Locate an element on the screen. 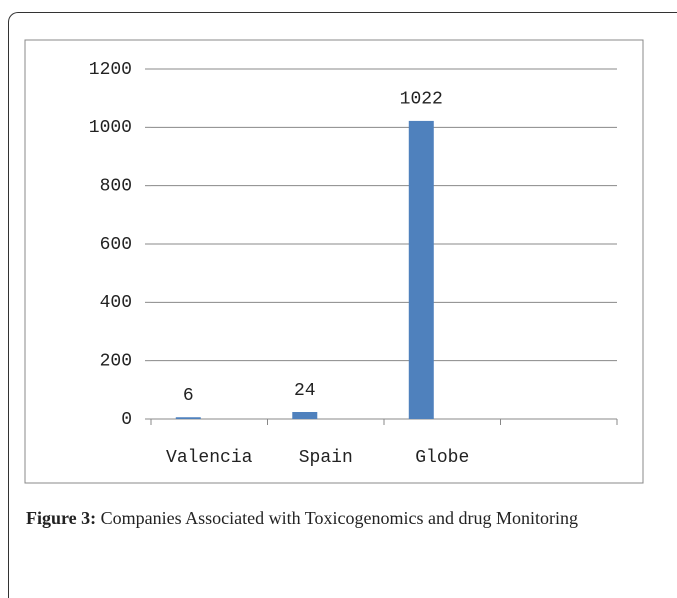 The width and height of the screenshot is (677, 598). y-tick-label: 1000 is located at coordinates (110, 128).